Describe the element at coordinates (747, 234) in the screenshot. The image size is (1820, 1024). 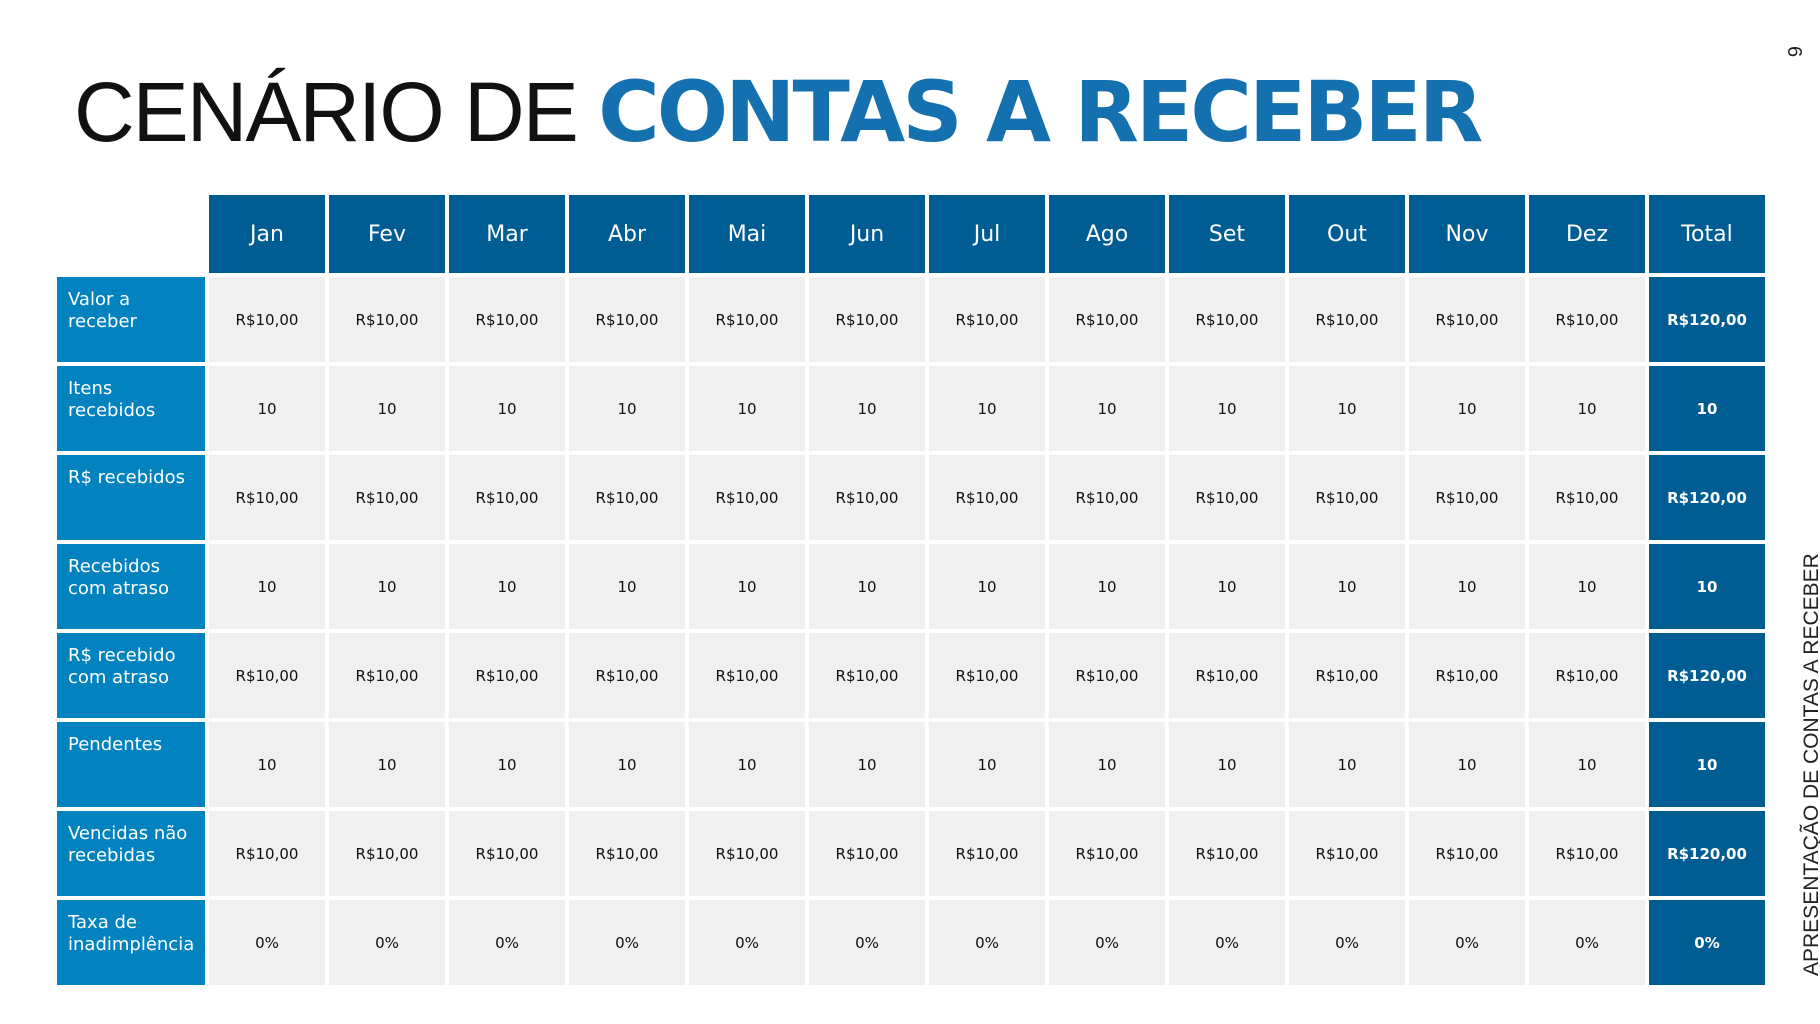
I see `column-header: Mai` at that location.